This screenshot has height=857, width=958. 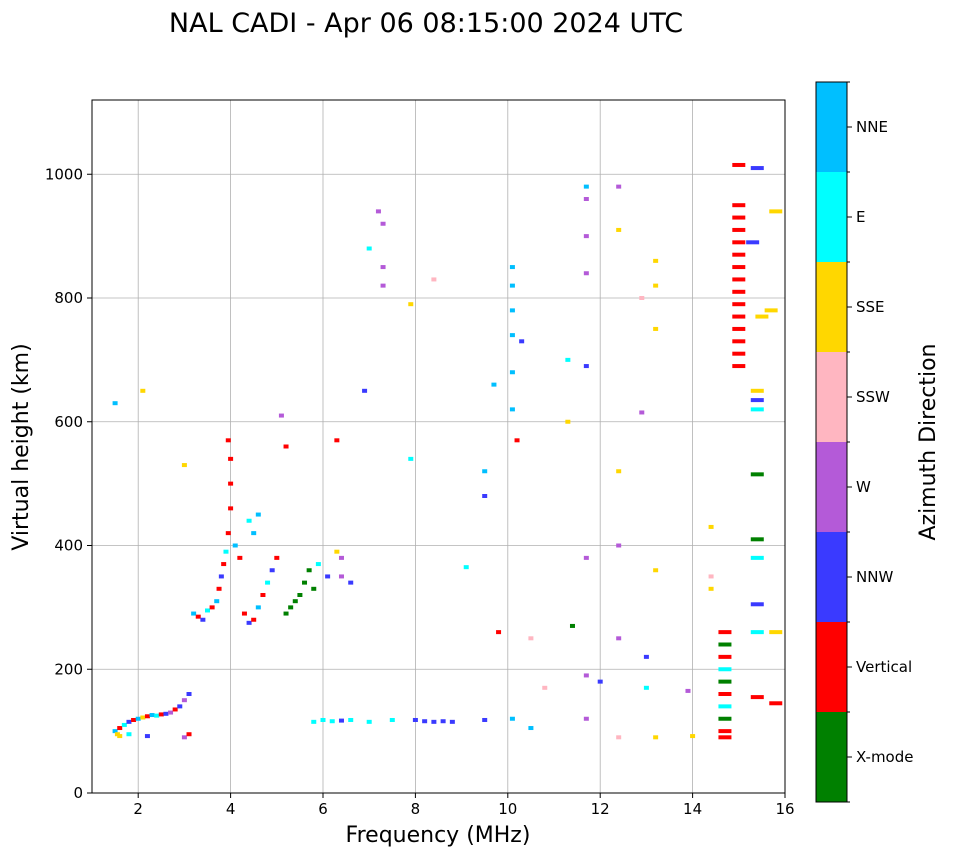 What do you see at coordinates (600, 809) in the screenshot?
I see `x-tick-label: 12` at bounding box center [600, 809].